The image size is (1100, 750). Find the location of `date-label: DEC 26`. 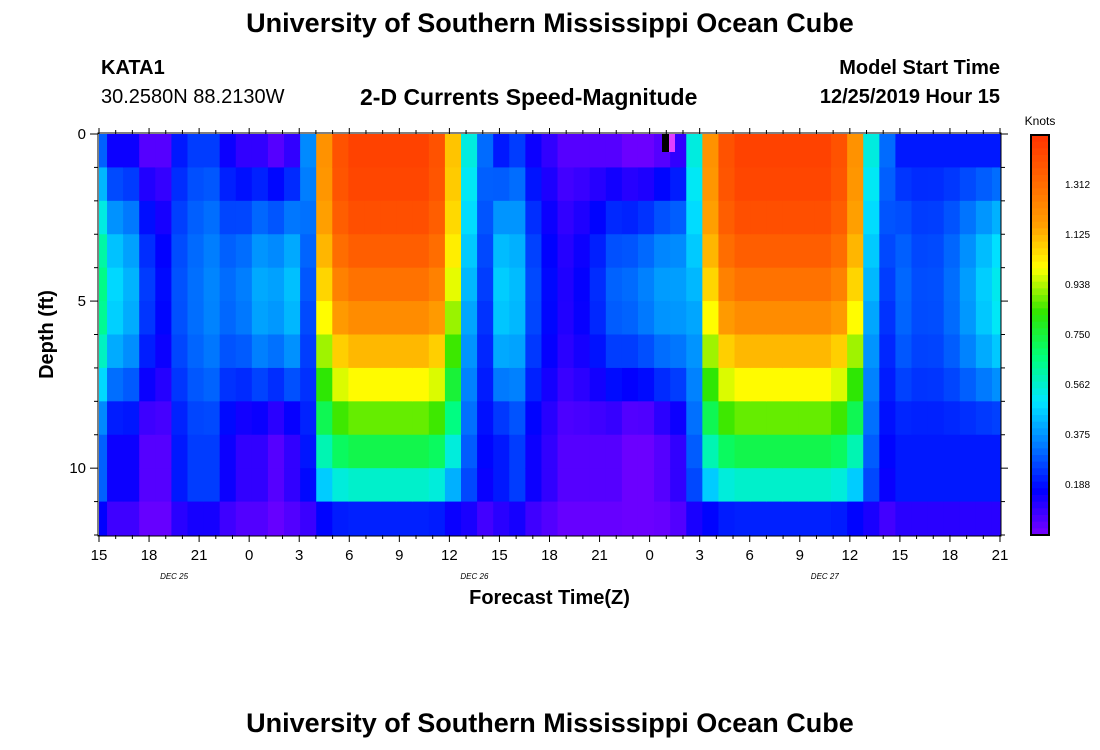

date-label: DEC 26 is located at coordinates (474, 576).